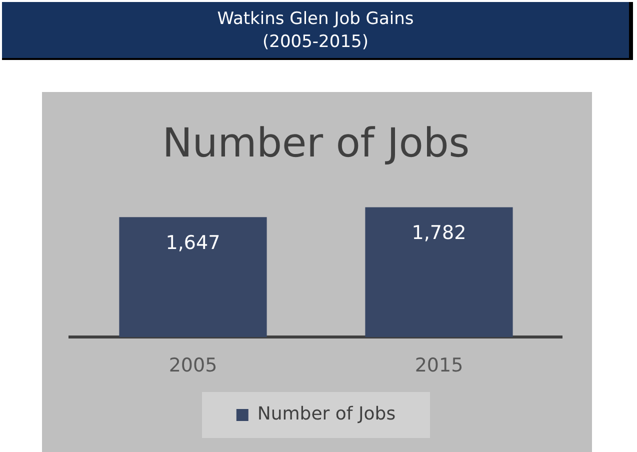 Image resolution: width=637 pixels, height=452 pixels. I want to click on legend-label: Number of Jobs, so click(326, 414).